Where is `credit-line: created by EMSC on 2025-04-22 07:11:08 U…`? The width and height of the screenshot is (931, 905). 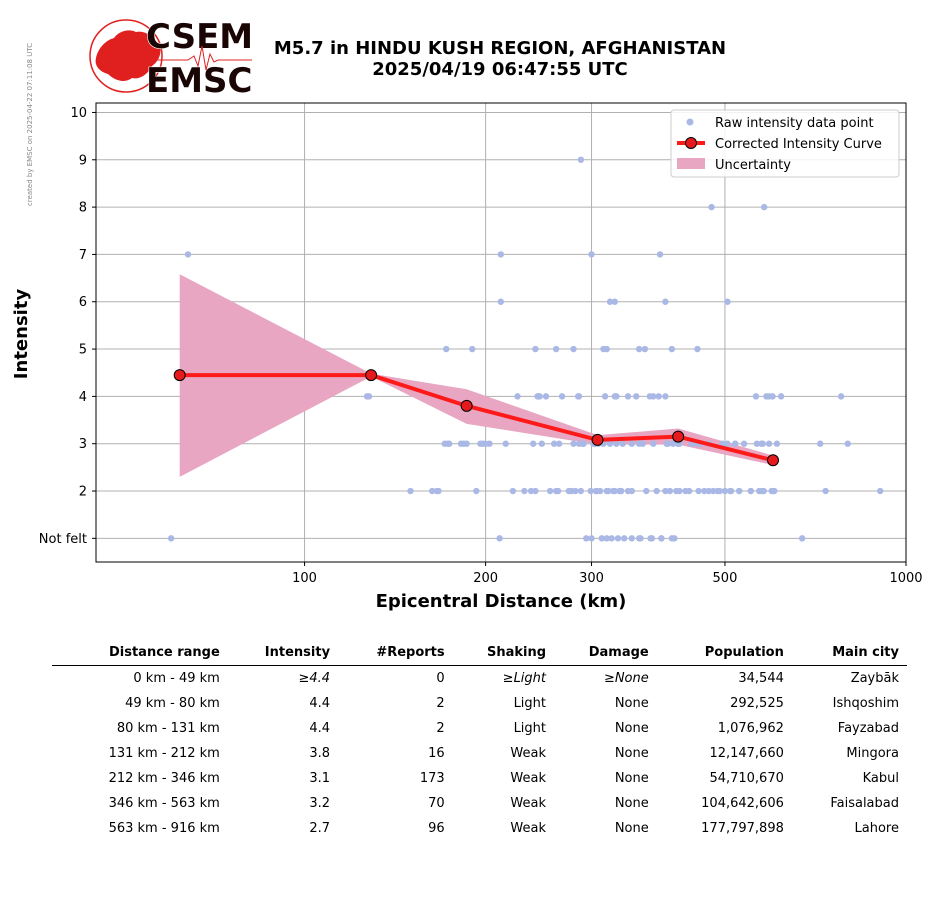 credit-line: created by EMSC on 2025-04-22 07:11:08 U… is located at coordinates (30, 124).